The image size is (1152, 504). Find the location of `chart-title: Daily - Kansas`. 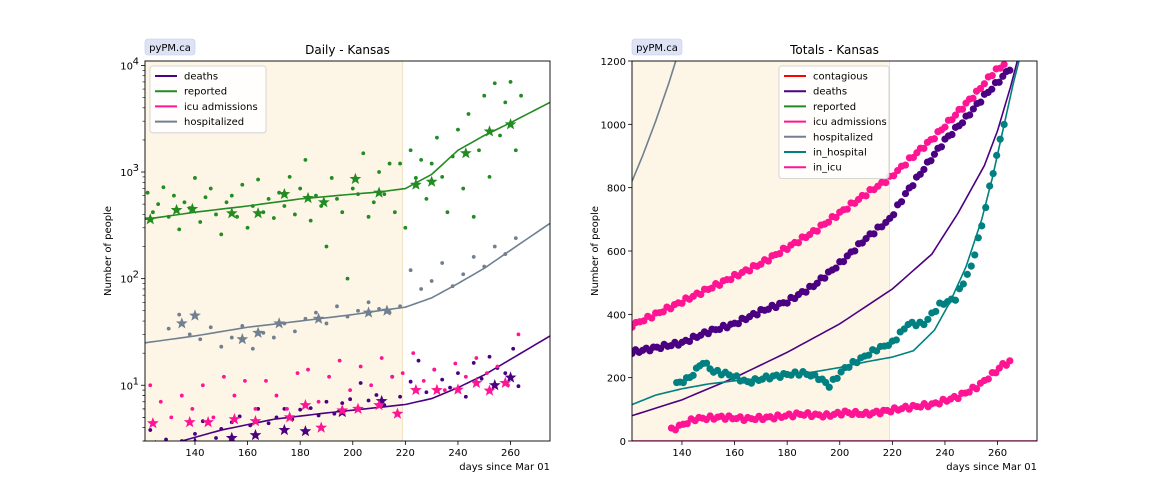

chart-title: Daily - Kansas is located at coordinates (347, 50).